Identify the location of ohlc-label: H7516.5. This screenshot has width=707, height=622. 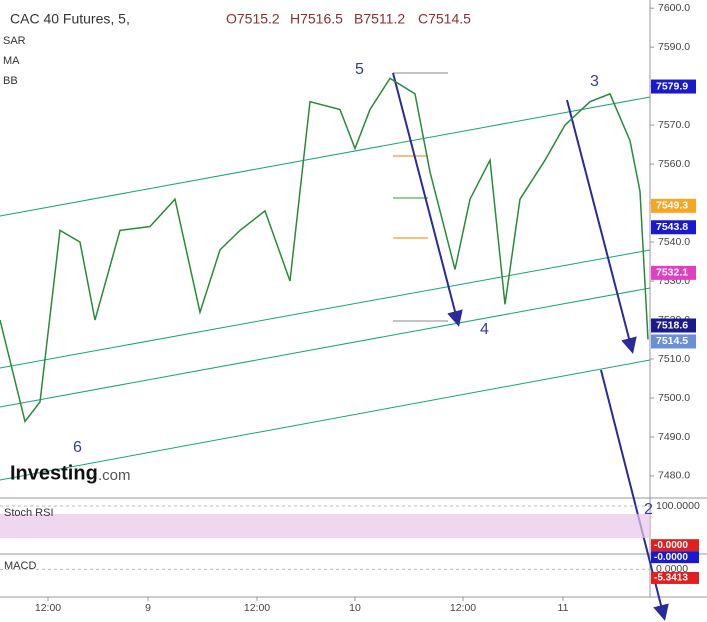
(316, 19).